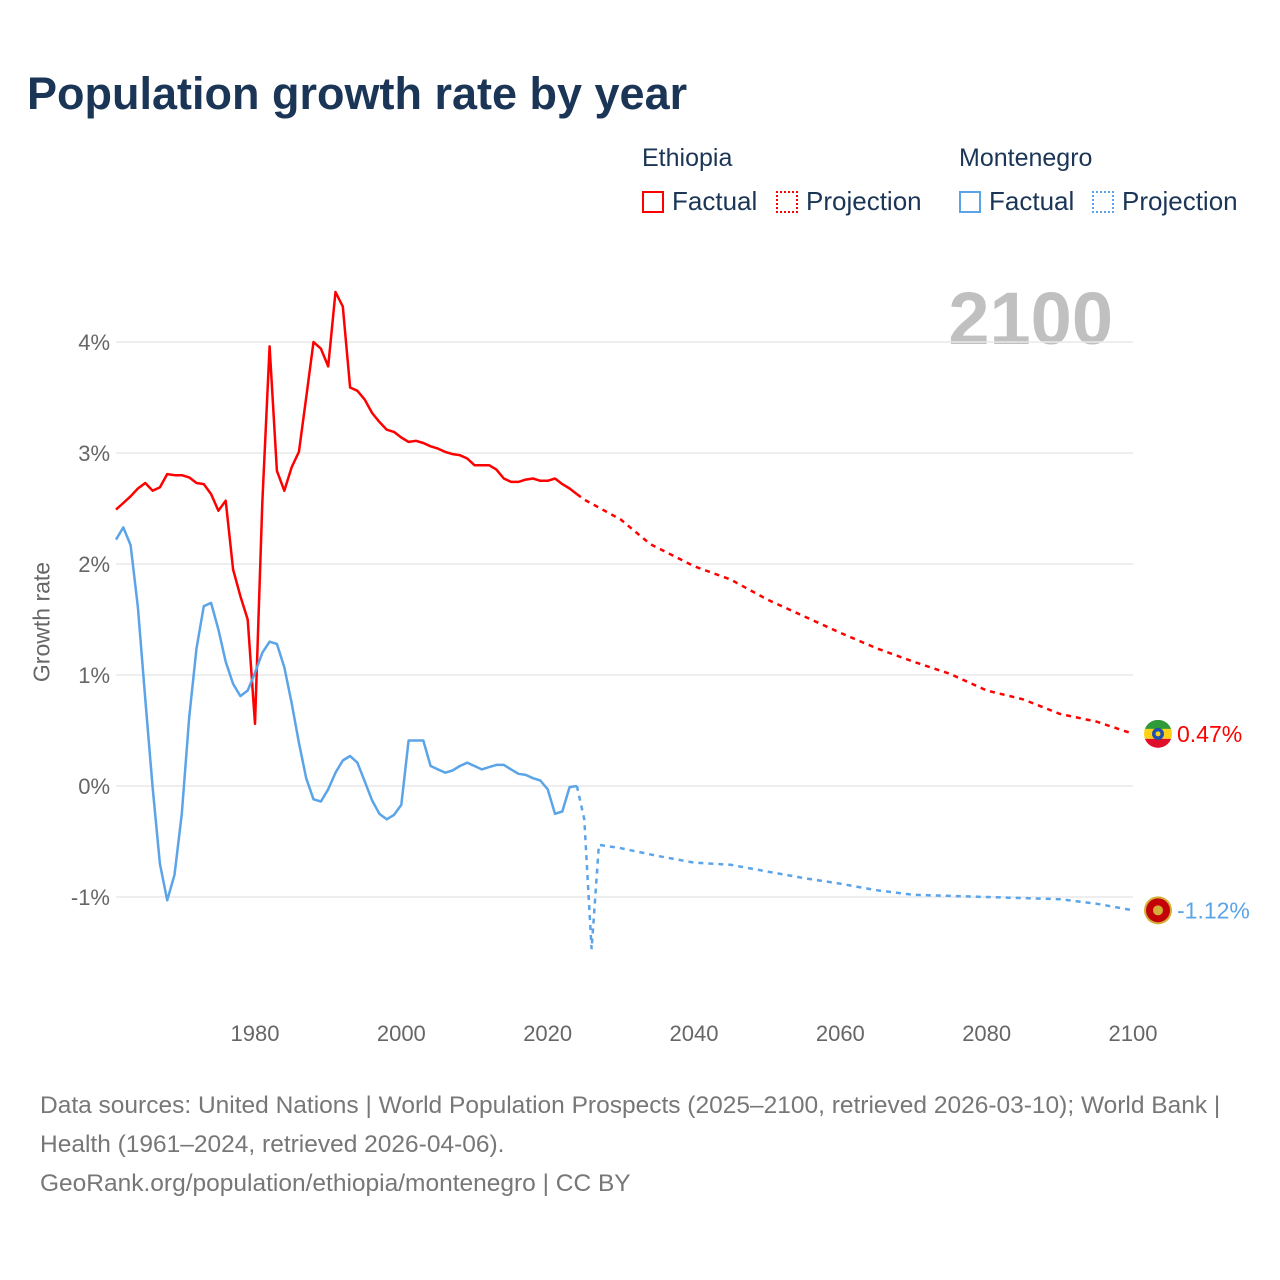 Image resolution: width=1280 pixels, height=1280 pixels. What do you see at coordinates (1213, 910) in the screenshot?
I see `montenegro-end-value-label: -1.12%` at bounding box center [1213, 910].